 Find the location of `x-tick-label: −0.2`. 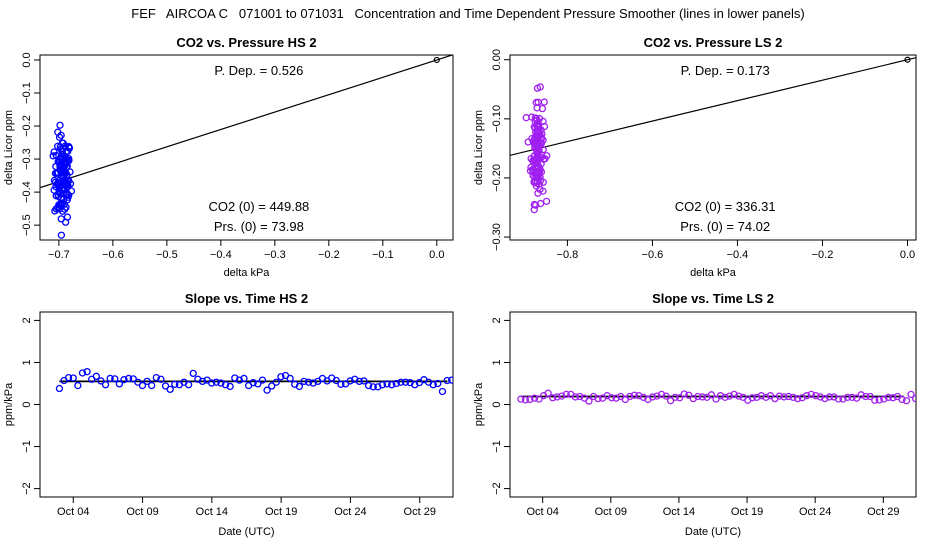

x-tick-label: −0.2 is located at coordinates (329, 255).